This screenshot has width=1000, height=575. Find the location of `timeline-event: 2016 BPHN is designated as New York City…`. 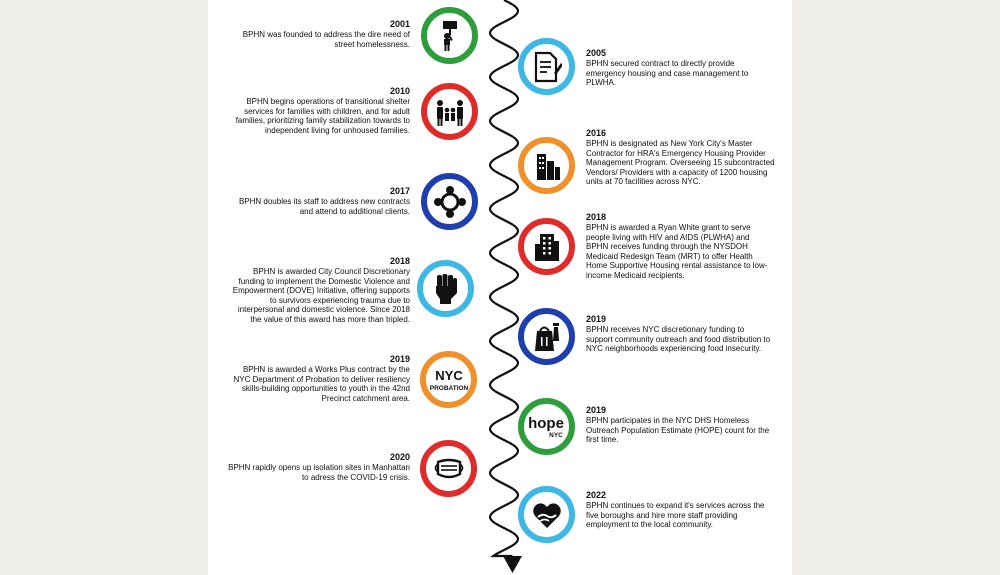

timeline-event: 2016 BPHN is designated as New York City… is located at coordinates (683, 157).